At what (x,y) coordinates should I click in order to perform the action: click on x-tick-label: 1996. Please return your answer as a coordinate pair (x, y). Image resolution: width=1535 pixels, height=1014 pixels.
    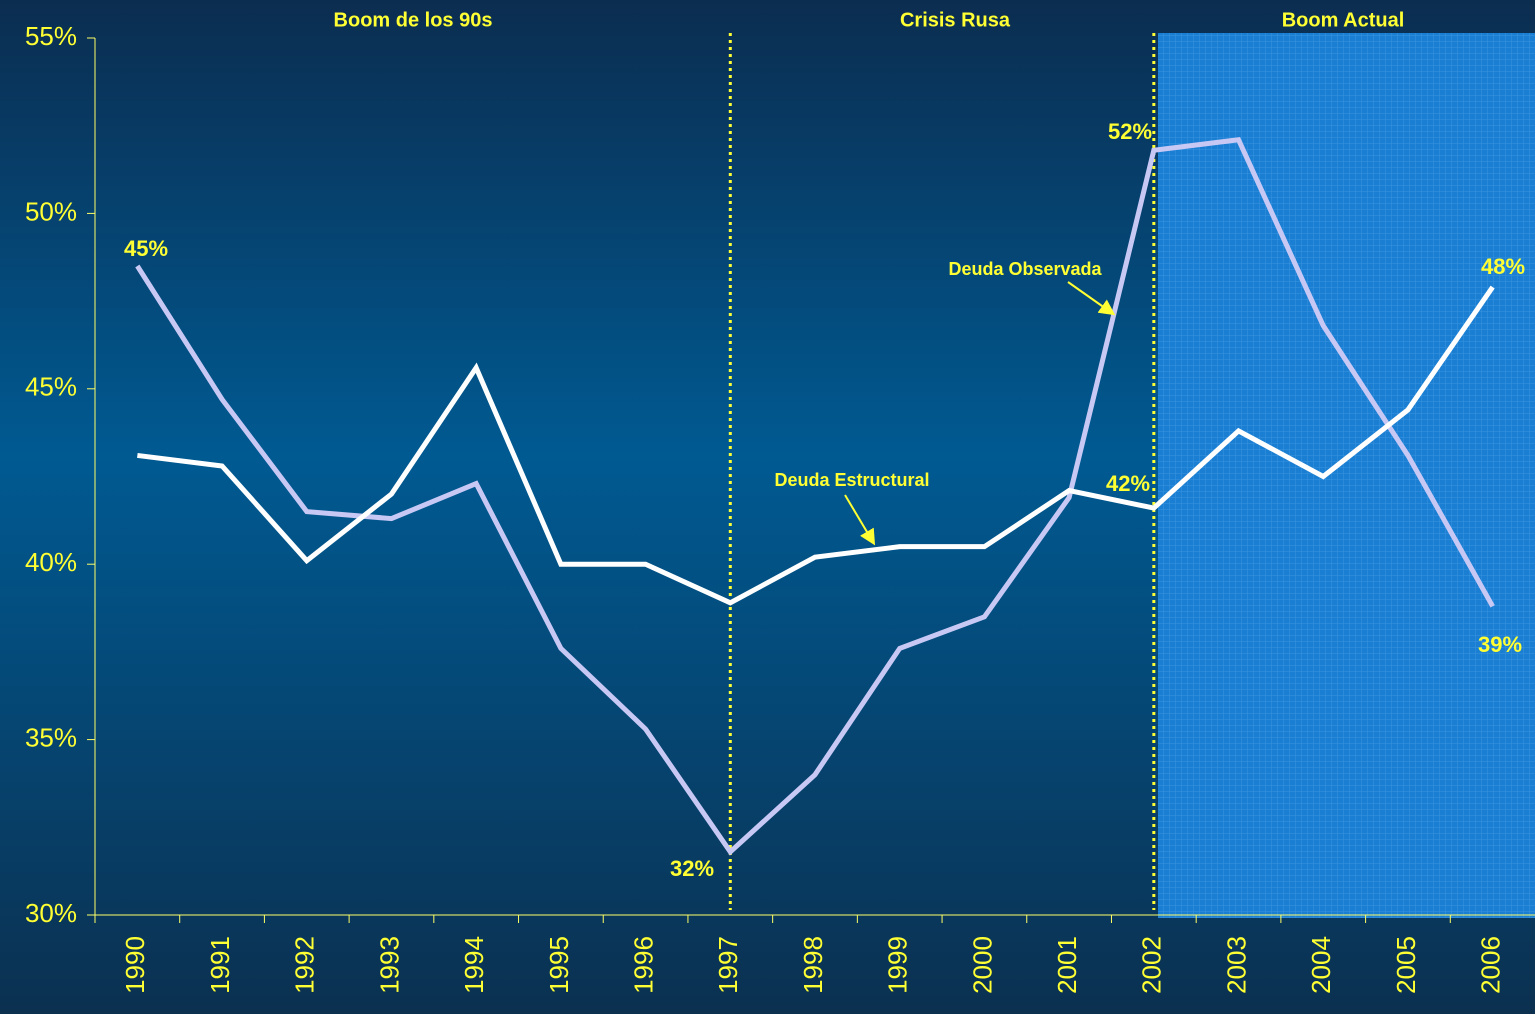
    Looking at the image, I should click on (643, 965).